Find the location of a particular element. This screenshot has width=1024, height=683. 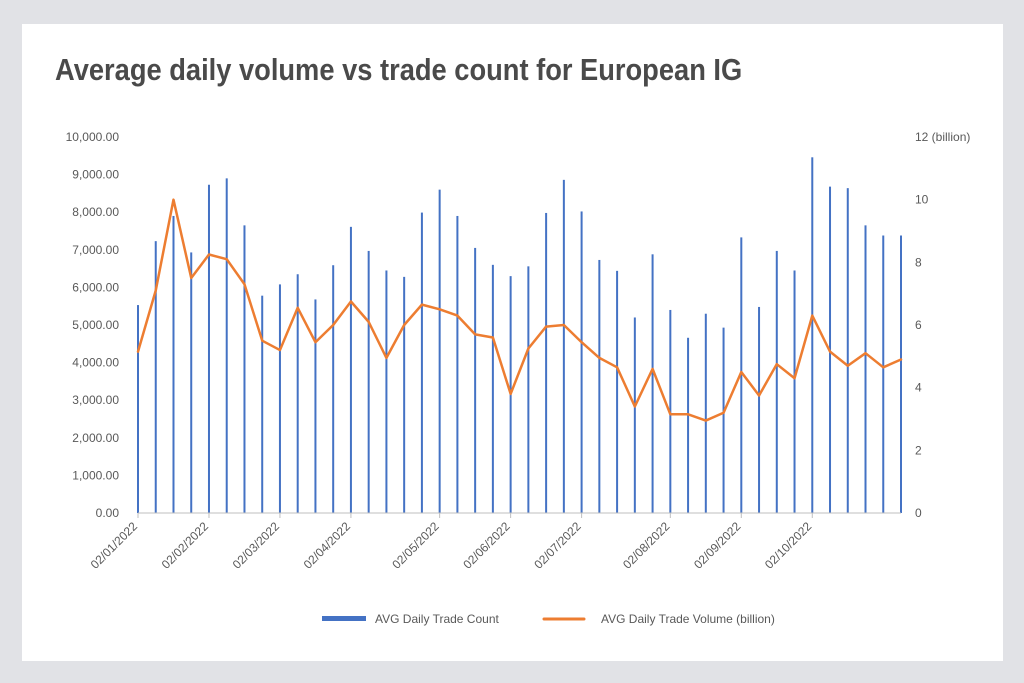

y-tick-label: 3,000.00 is located at coordinates (95, 400).